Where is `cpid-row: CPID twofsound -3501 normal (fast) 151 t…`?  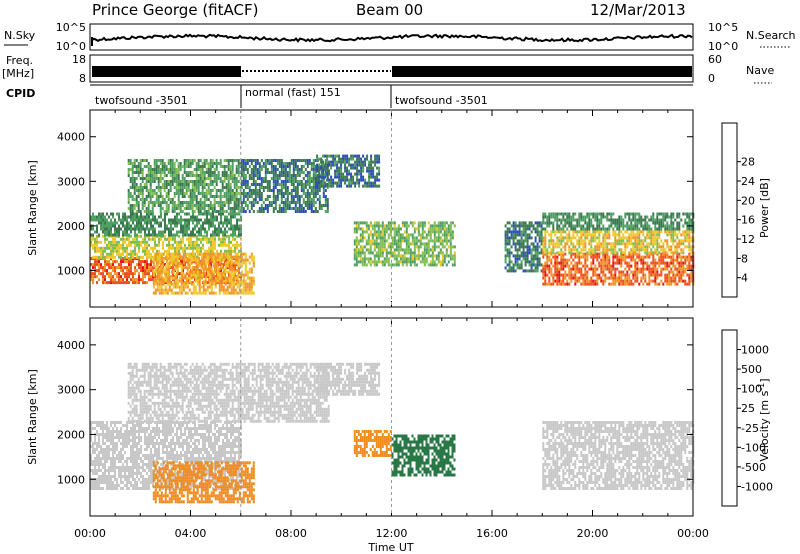 cpid-row: CPID twofsound -3501 normal (fast) 151 t… is located at coordinates (349, 96).